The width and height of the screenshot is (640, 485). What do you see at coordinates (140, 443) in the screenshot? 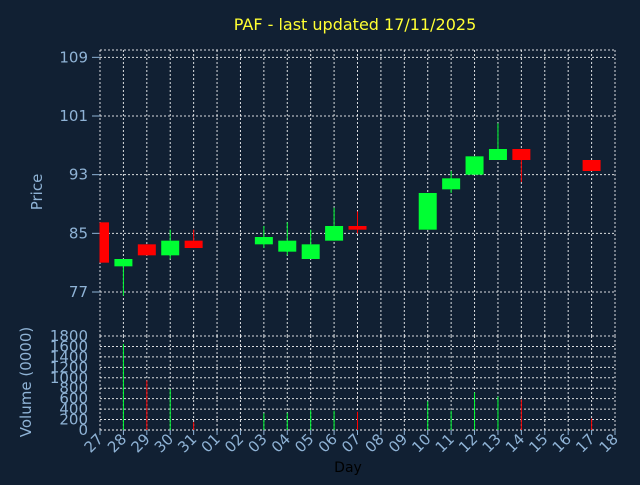
I see `x-tick-label: 29` at bounding box center [140, 443].